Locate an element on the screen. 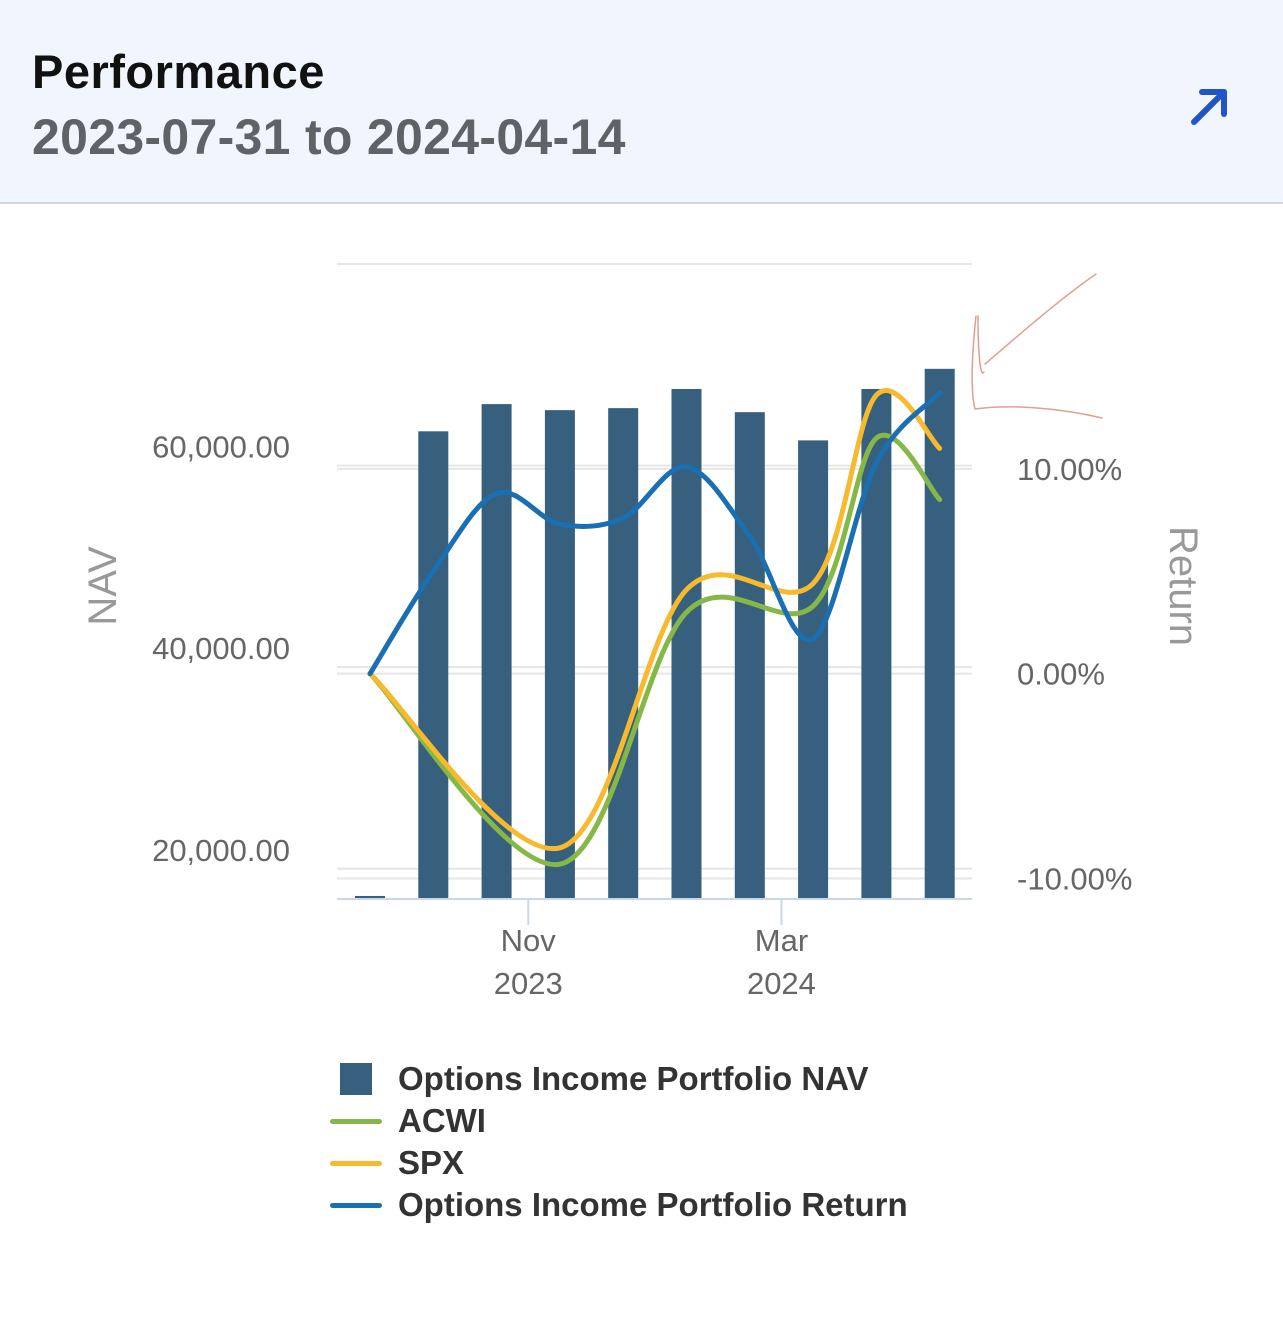 This screenshot has height=1338, width=1283. nav-swatch is located at coordinates (356, 1079).